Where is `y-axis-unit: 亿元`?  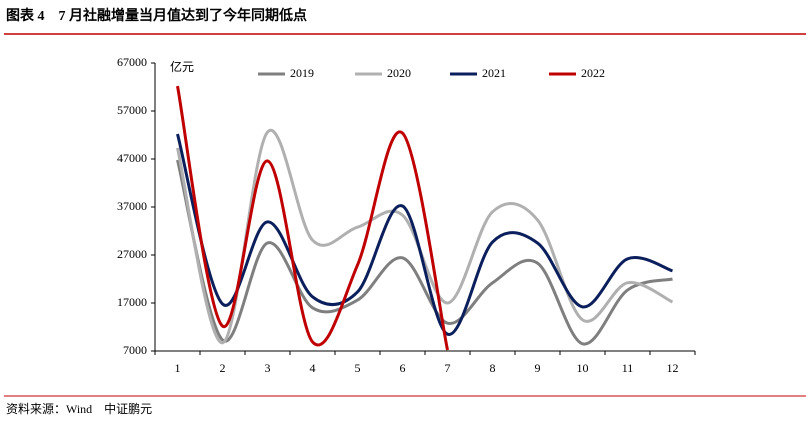 y-axis-unit: 亿元 is located at coordinates (182, 66).